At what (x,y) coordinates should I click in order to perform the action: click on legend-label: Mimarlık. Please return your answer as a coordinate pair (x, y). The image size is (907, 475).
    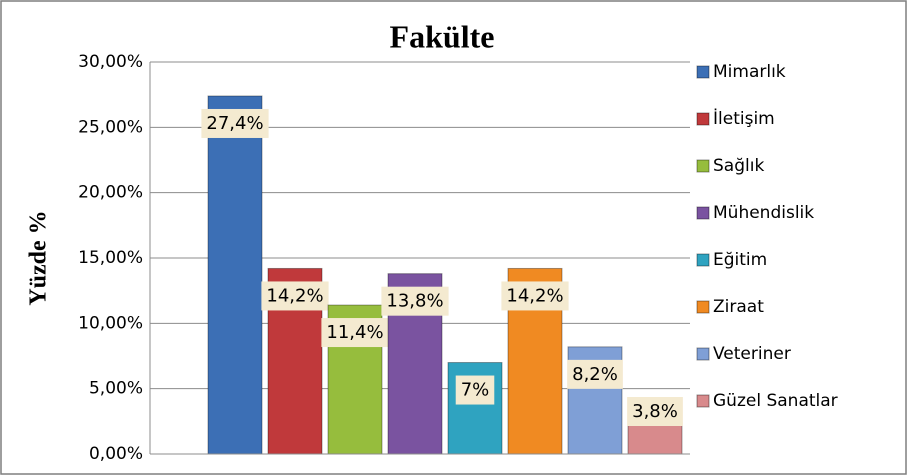
    Looking at the image, I should click on (749, 72).